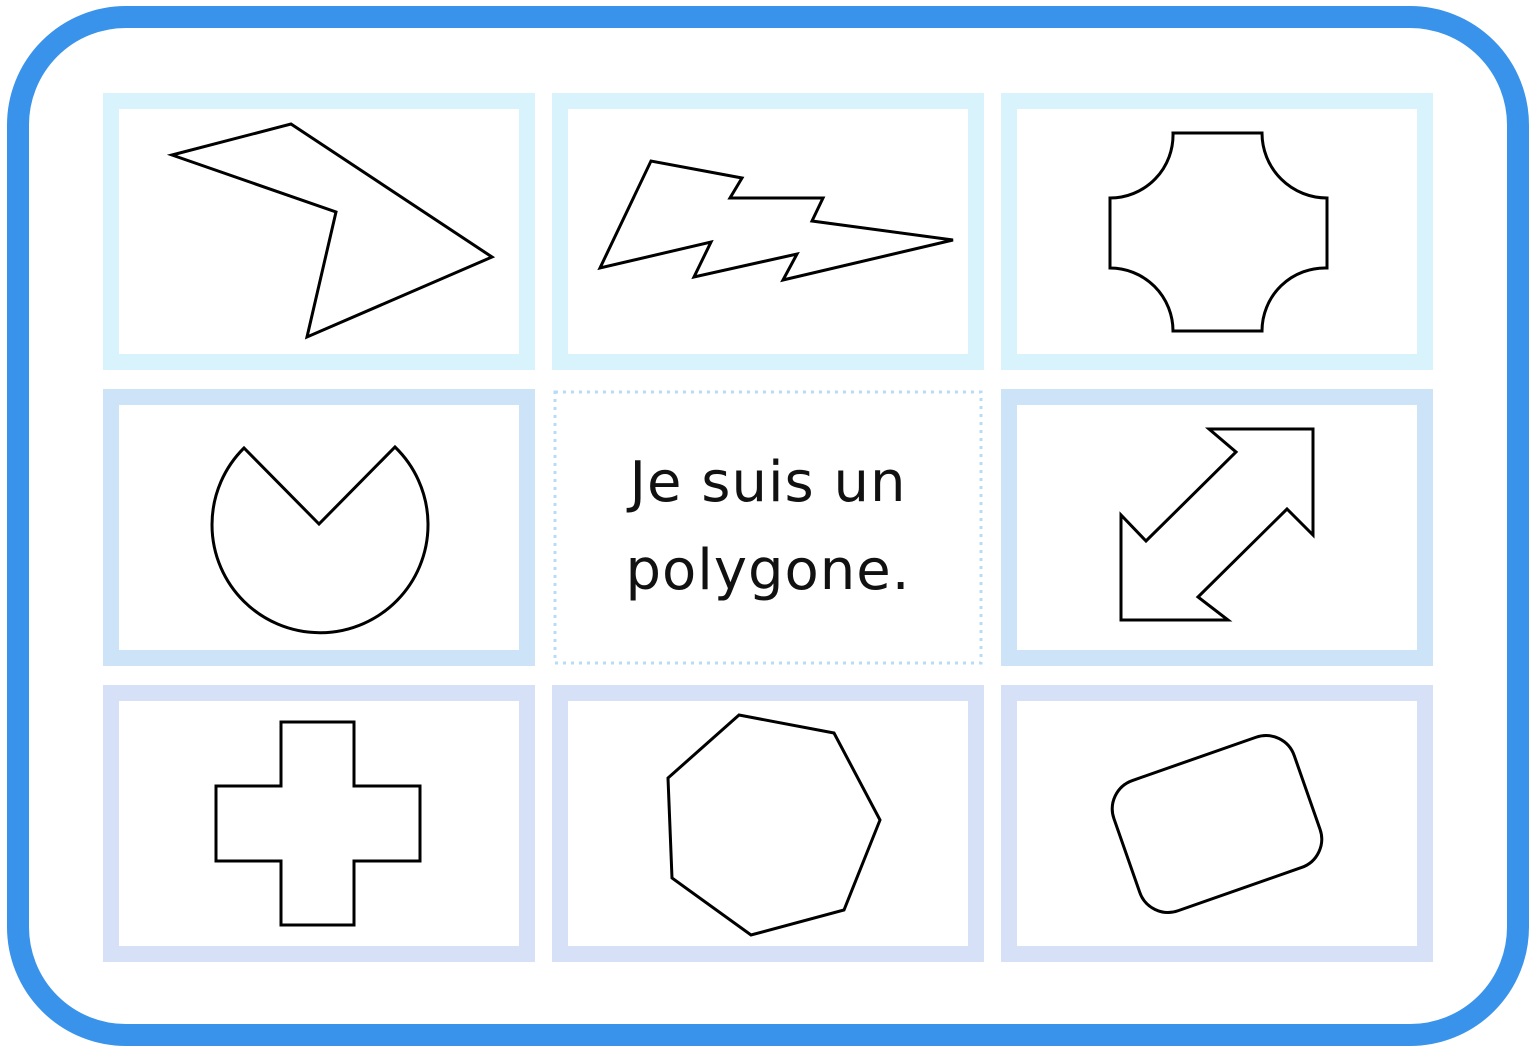 The height and width of the screenshot is (1053, 1536). I want to click on lightning-shape, so click(775, 221).